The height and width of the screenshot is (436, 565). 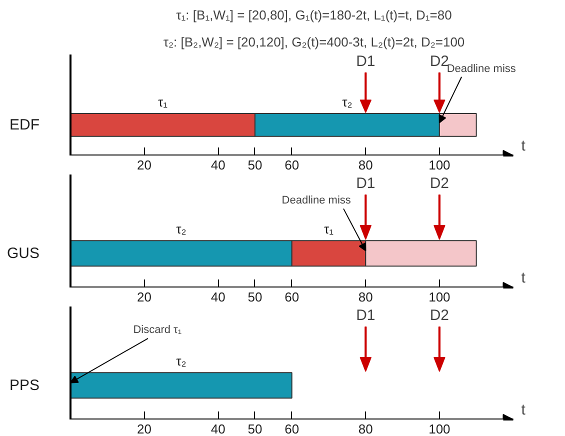 What do you see at coordinates (25, 125) in the screenshot?
I see `y-tick-label: EDF` at bounding box center [25, 125].